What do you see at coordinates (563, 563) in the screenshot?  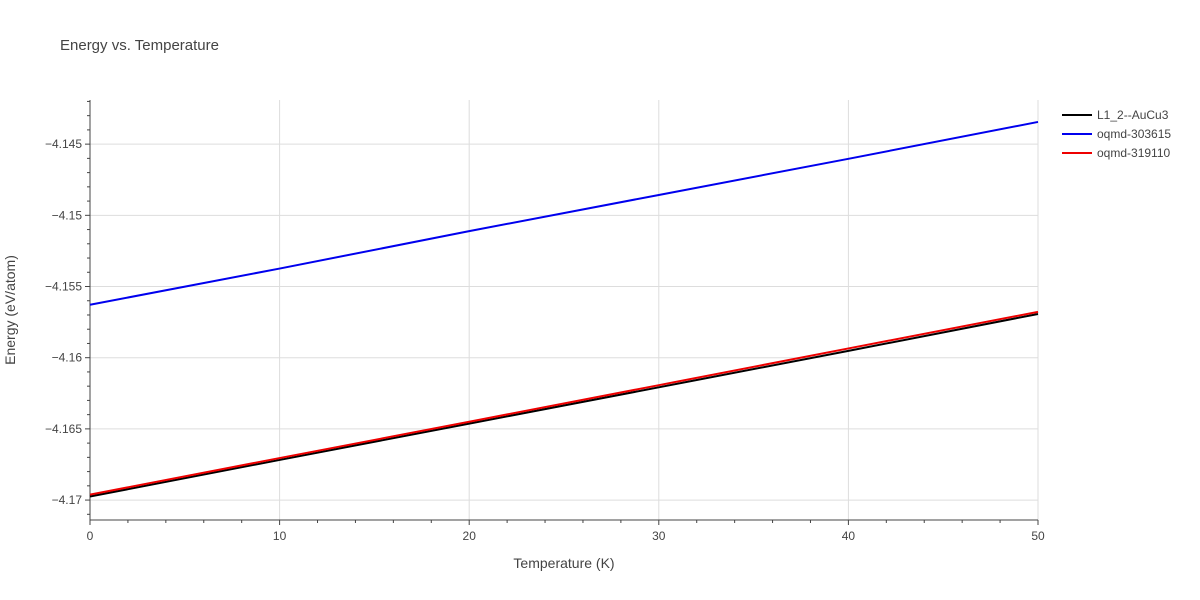 I see `x-axis-title: Temperature (K)` at bounding box center [563, 563].